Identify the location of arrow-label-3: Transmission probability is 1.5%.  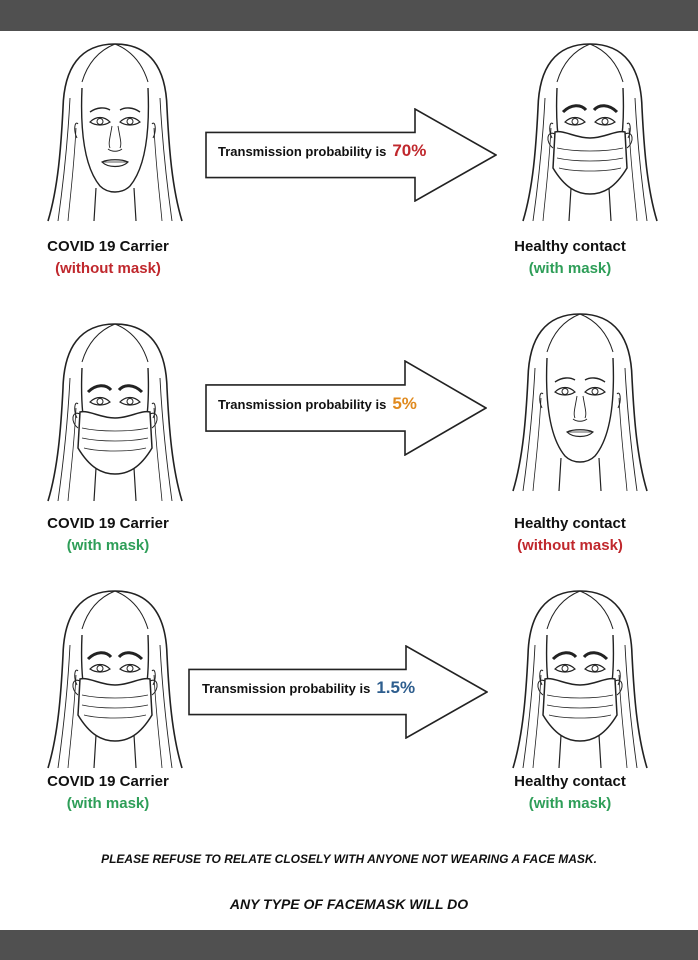
(308, 688).